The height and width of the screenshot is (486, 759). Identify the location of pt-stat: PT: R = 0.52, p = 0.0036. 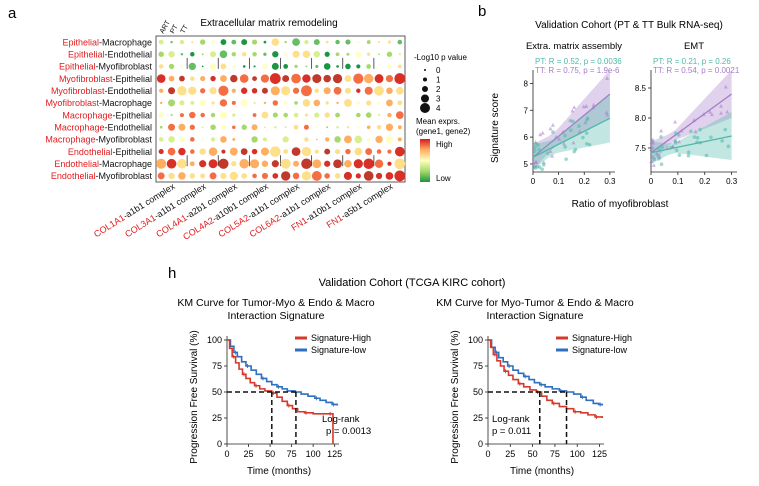
(578, 61).